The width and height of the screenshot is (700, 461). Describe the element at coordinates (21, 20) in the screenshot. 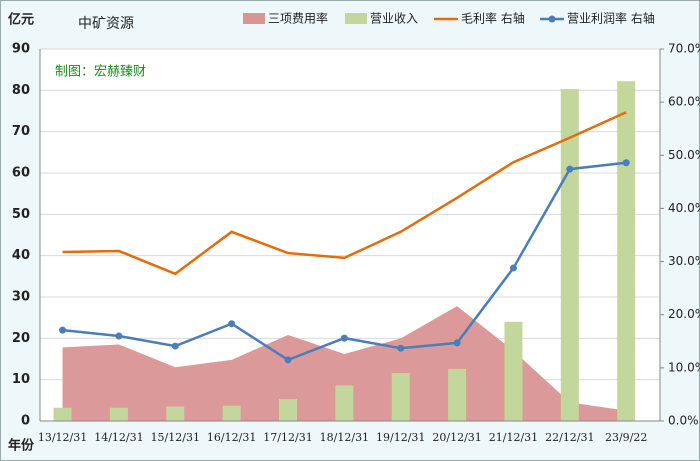

I see `y-axis-title: 亿元` at that location.